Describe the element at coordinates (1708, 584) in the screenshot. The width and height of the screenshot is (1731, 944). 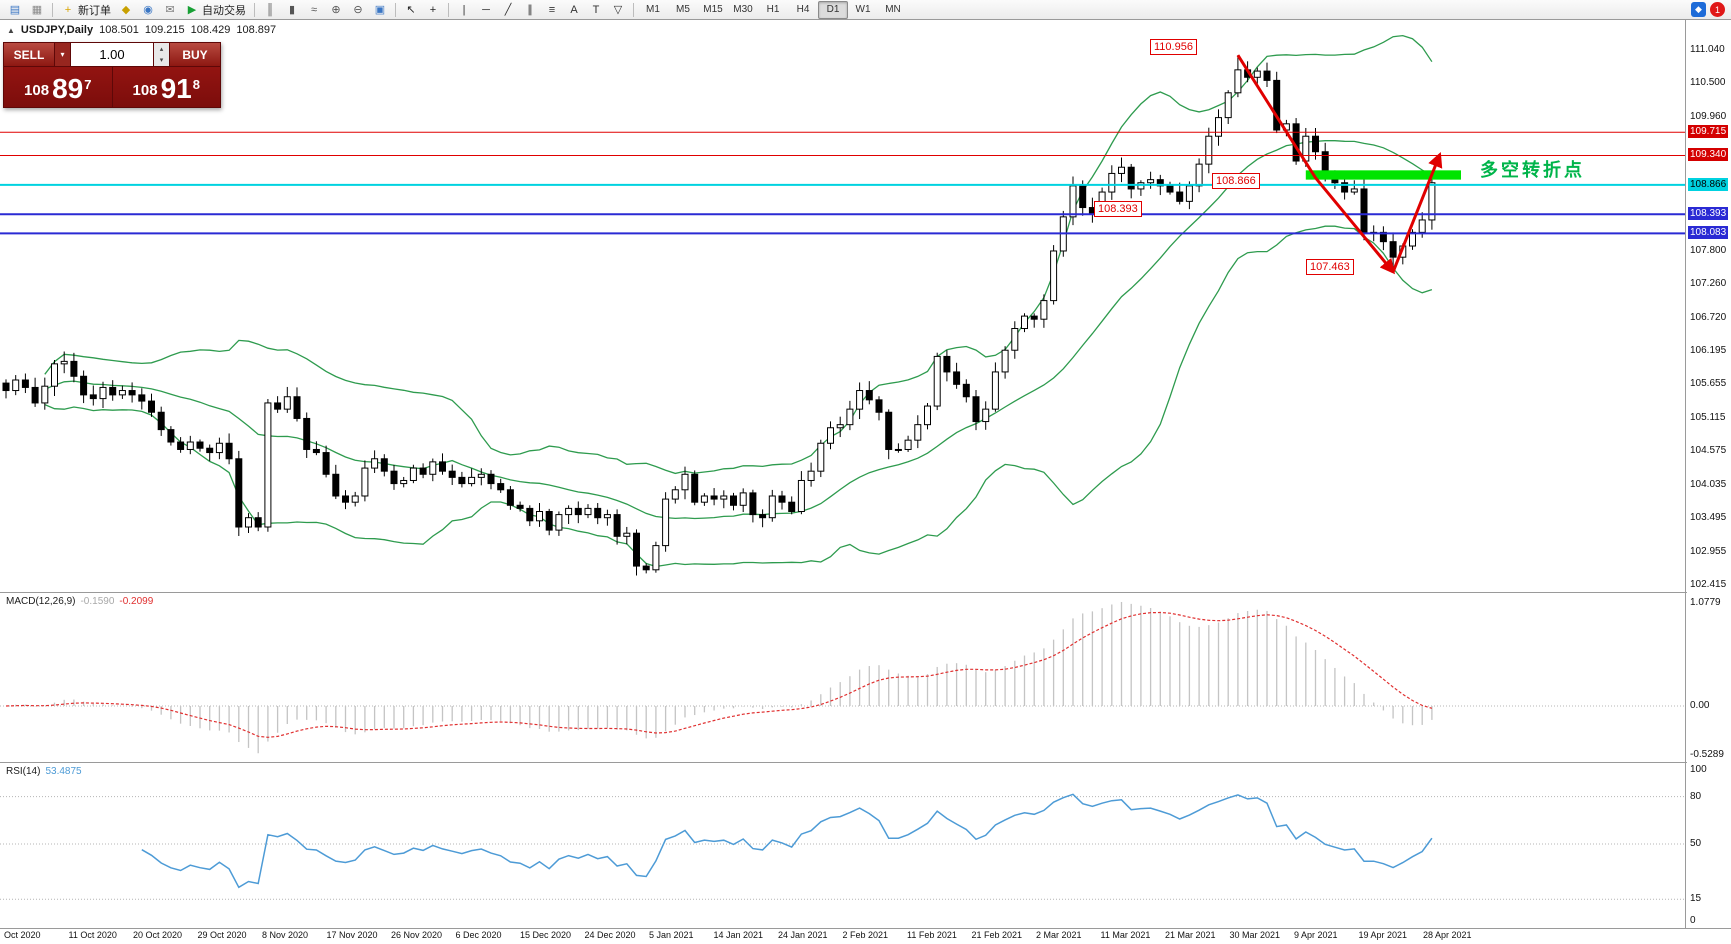
I see `price-axis-label: 102.415` at that location.